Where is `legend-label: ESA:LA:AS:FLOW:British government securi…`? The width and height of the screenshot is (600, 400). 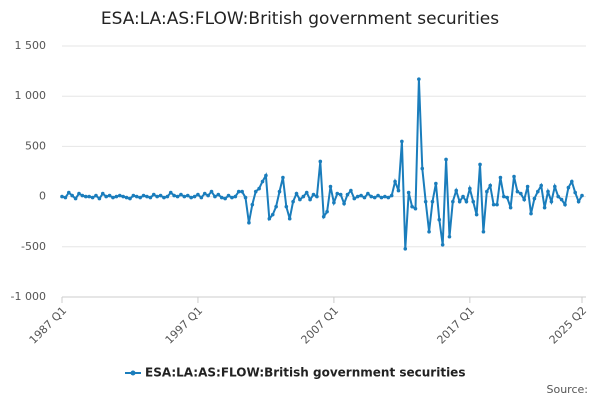 legend-label: ESA:LA:AS:FLOW:British government securi… is located at coordinates (305, 373).